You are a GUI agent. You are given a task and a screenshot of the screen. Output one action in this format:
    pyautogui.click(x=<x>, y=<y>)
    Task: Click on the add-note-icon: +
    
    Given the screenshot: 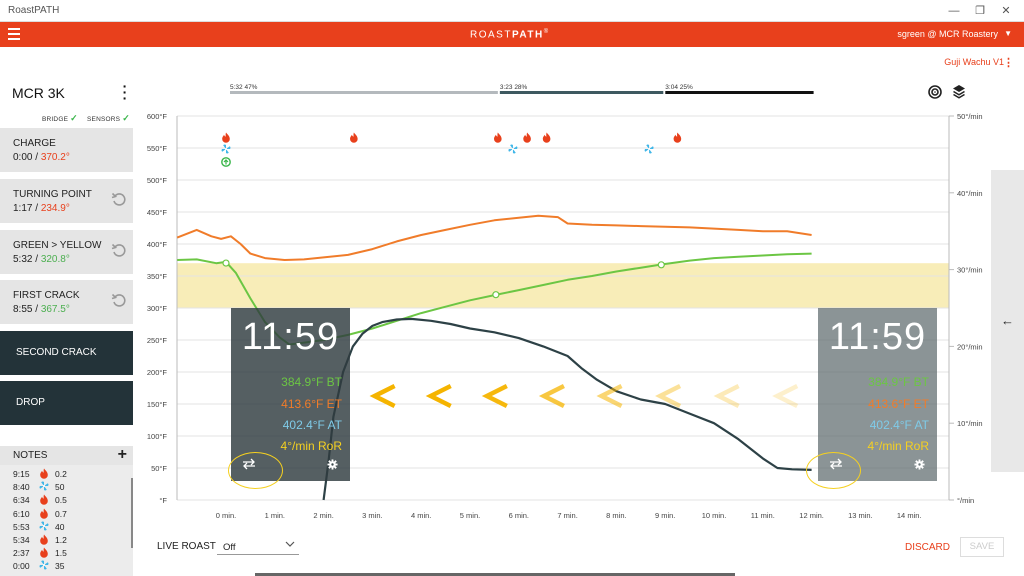 What is the action you would take?
    pyautogui.click(x=122, y=454)
    